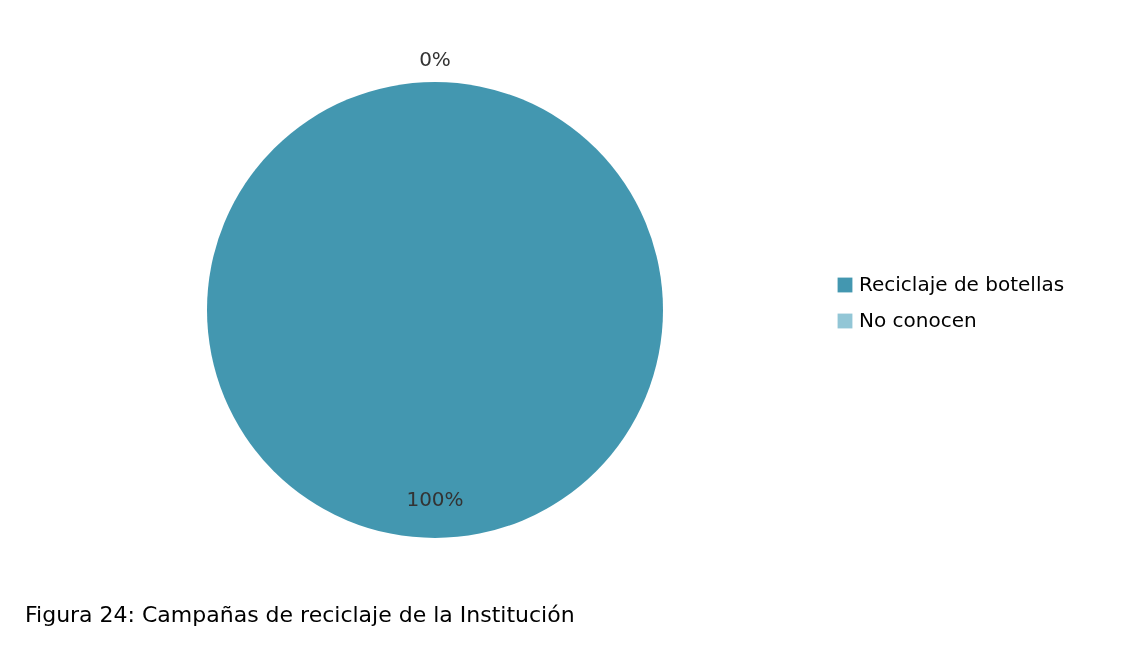  Describe the element at coordinates (300, 614) in the screenshot. I see `text: Figura 24: Campañas de reciclaje de la Institución` at that location.